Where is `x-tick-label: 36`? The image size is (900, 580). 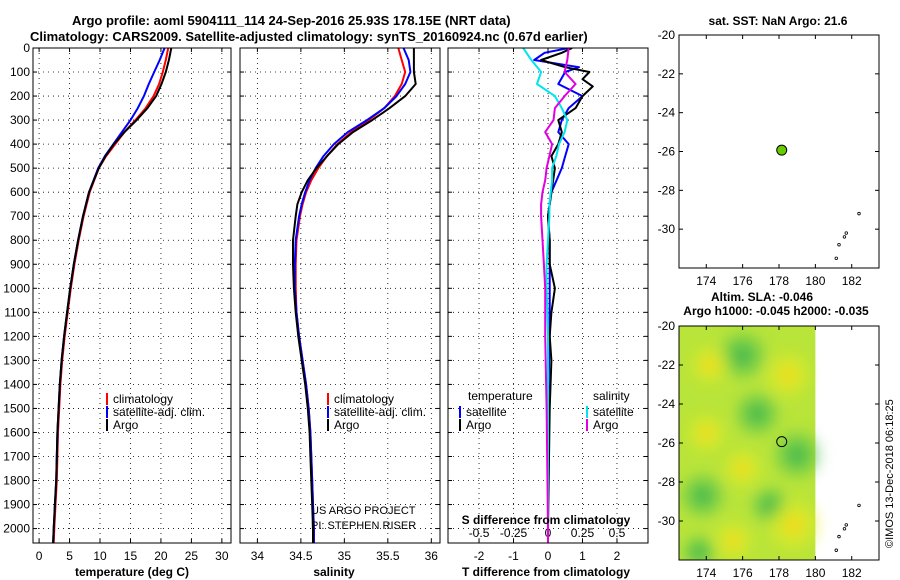
x-tick-label: 36 is located at coordinates (432, 556).